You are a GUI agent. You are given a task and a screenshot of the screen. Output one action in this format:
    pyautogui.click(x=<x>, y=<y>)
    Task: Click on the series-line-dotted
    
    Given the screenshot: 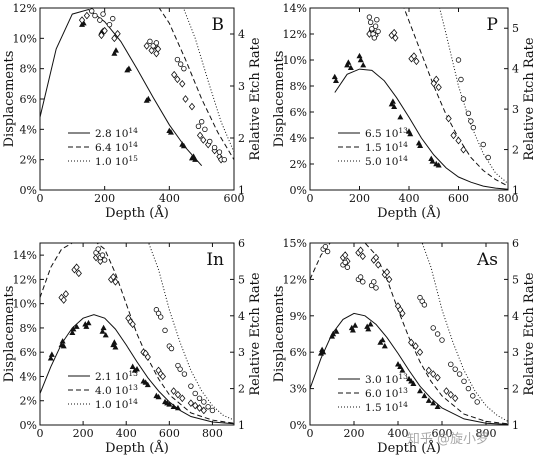 What is the action you would take?
    pyautogui.click(x=473, y=96)
    